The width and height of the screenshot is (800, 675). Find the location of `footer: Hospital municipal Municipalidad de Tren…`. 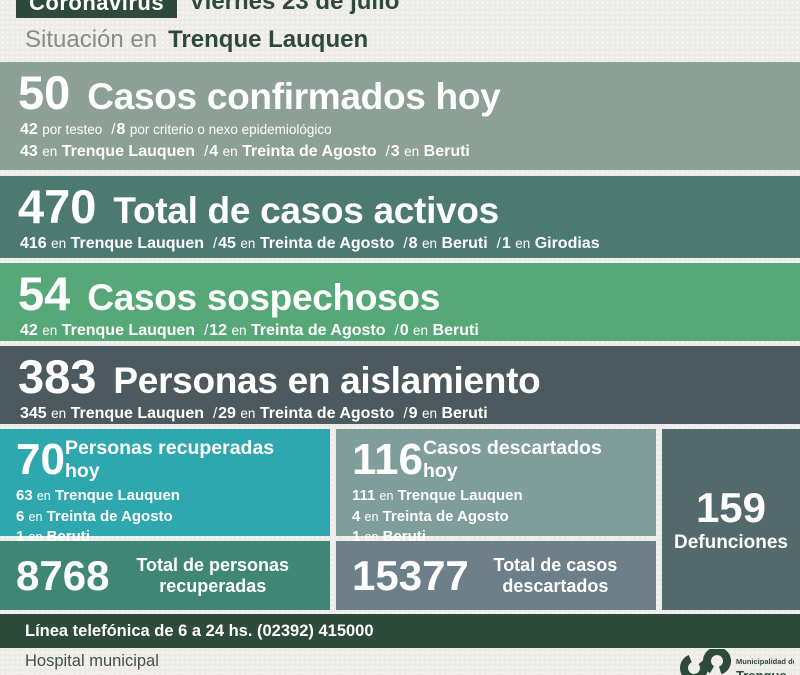

footer: Hospital municipal Municipalidad de Tren… is located at coordinates (400, 661).